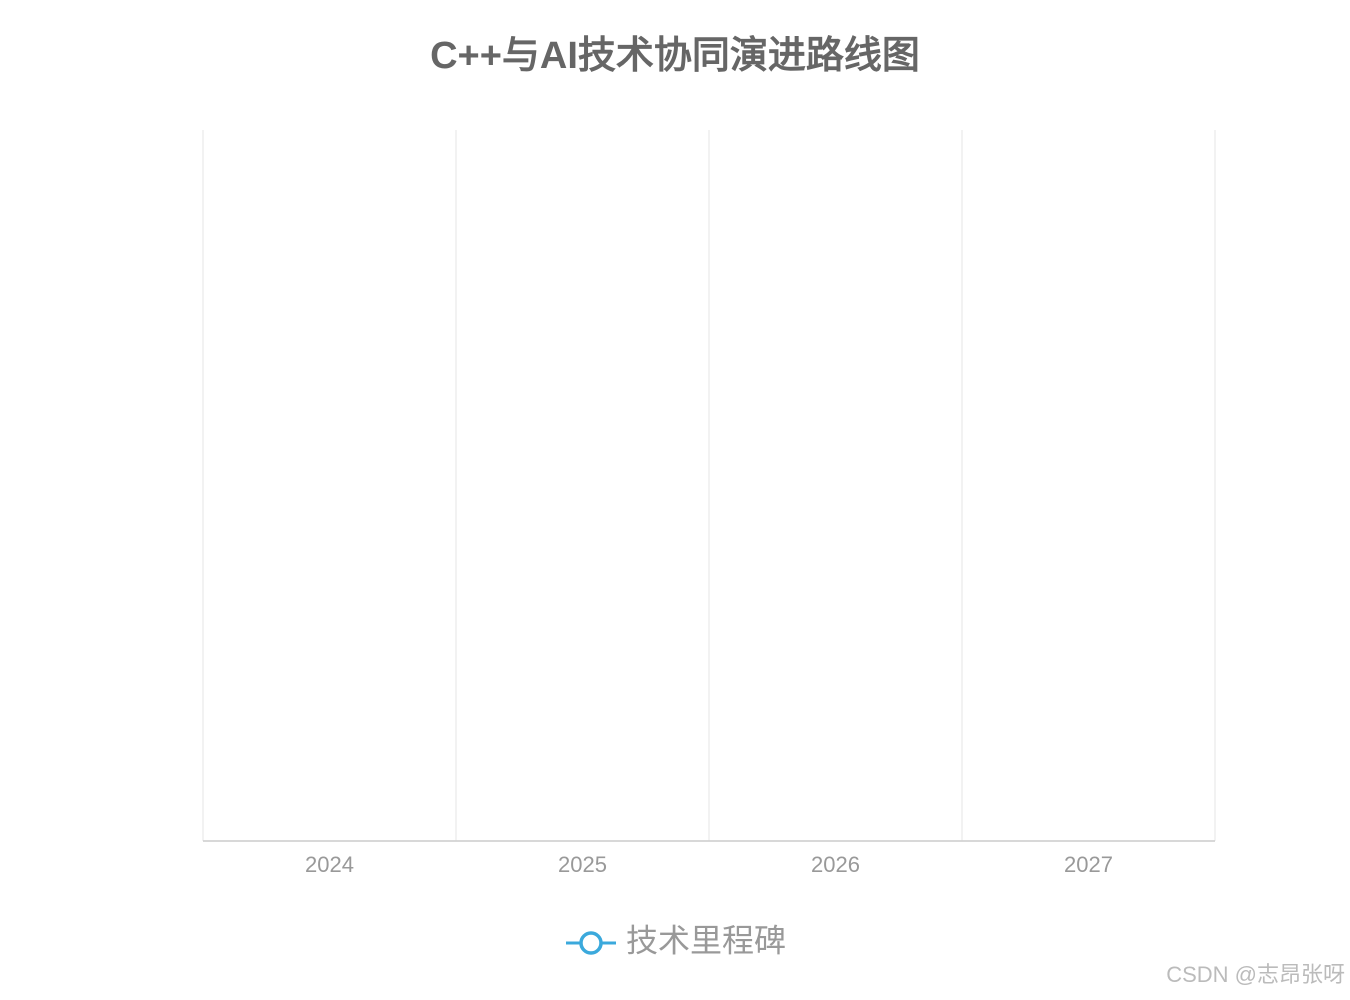 The image size is (1350, 1000). Describe the element at coordinates (1088, 864) in the screenshot. I see `x-tick-label: 2027` at that location.